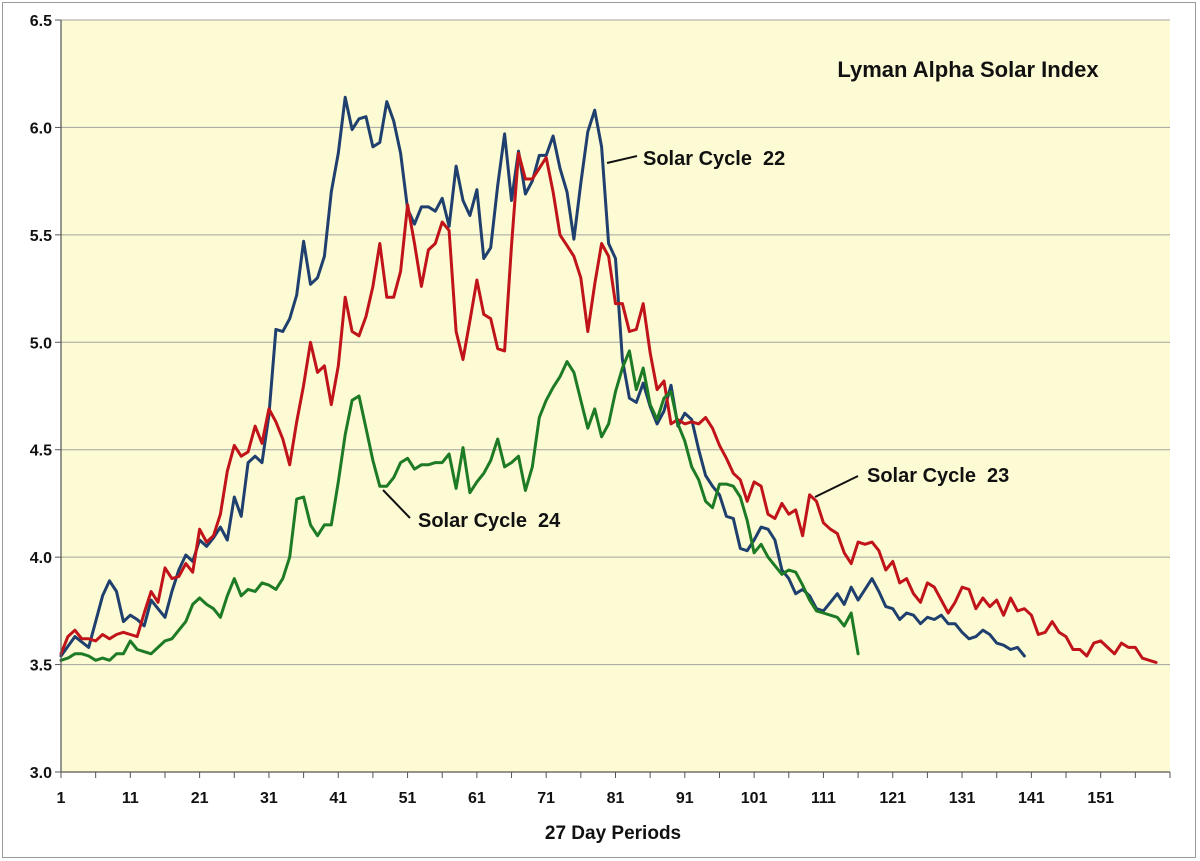 The image size is (1200, 861). Describe the element at coordinates (41, 666) in the screenshot. I see `y-tick-label: 3.5` at that location.